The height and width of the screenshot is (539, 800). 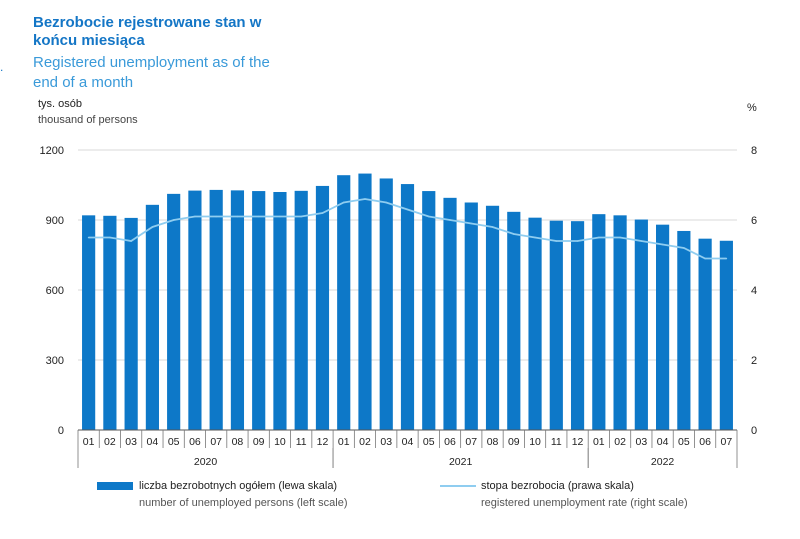 What do you see at coordinates (55, 221) in the screenshot?
I see `left-tick-label: 900` at bounding box center [55, 221].